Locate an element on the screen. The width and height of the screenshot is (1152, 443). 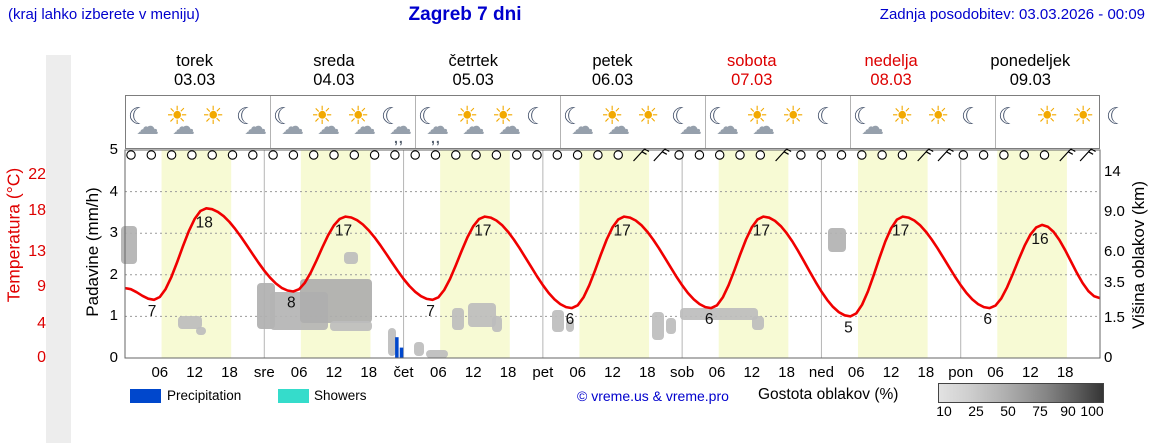
precipitation-tick: 2 is located at coordinates (113, 274).